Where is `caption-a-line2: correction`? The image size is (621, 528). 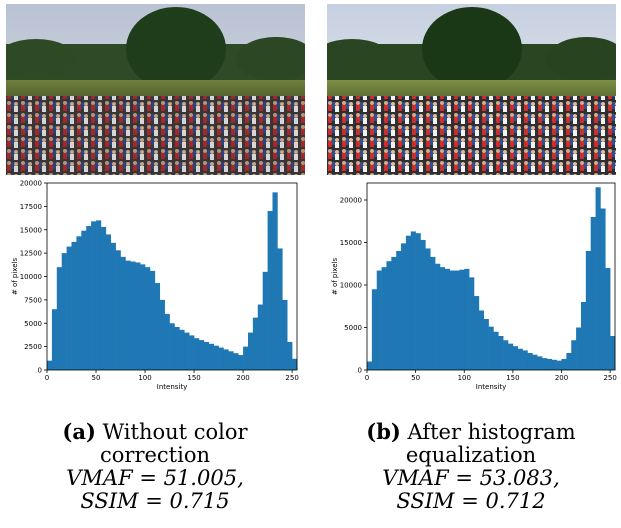 caption-a-line2: correction is located at coordinates (155, 455).